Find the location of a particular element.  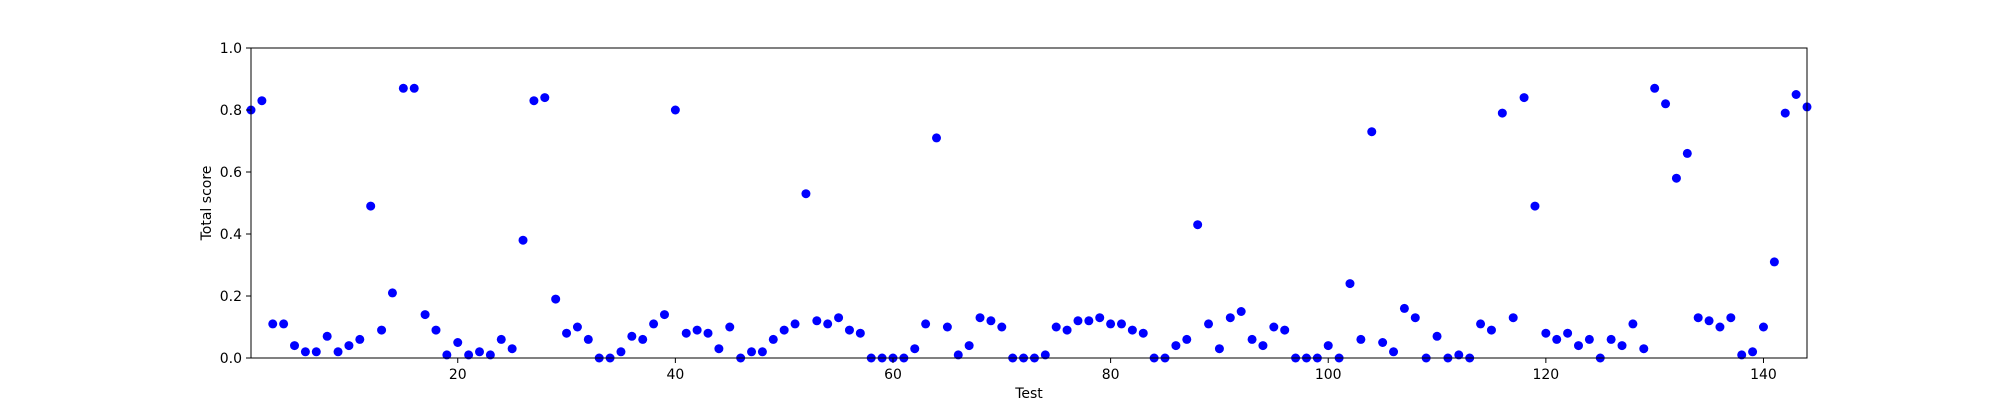

y-axis: 0.0 0.2 0.4 0.6 0.8 1.0 is located at coordinates (235, 204).